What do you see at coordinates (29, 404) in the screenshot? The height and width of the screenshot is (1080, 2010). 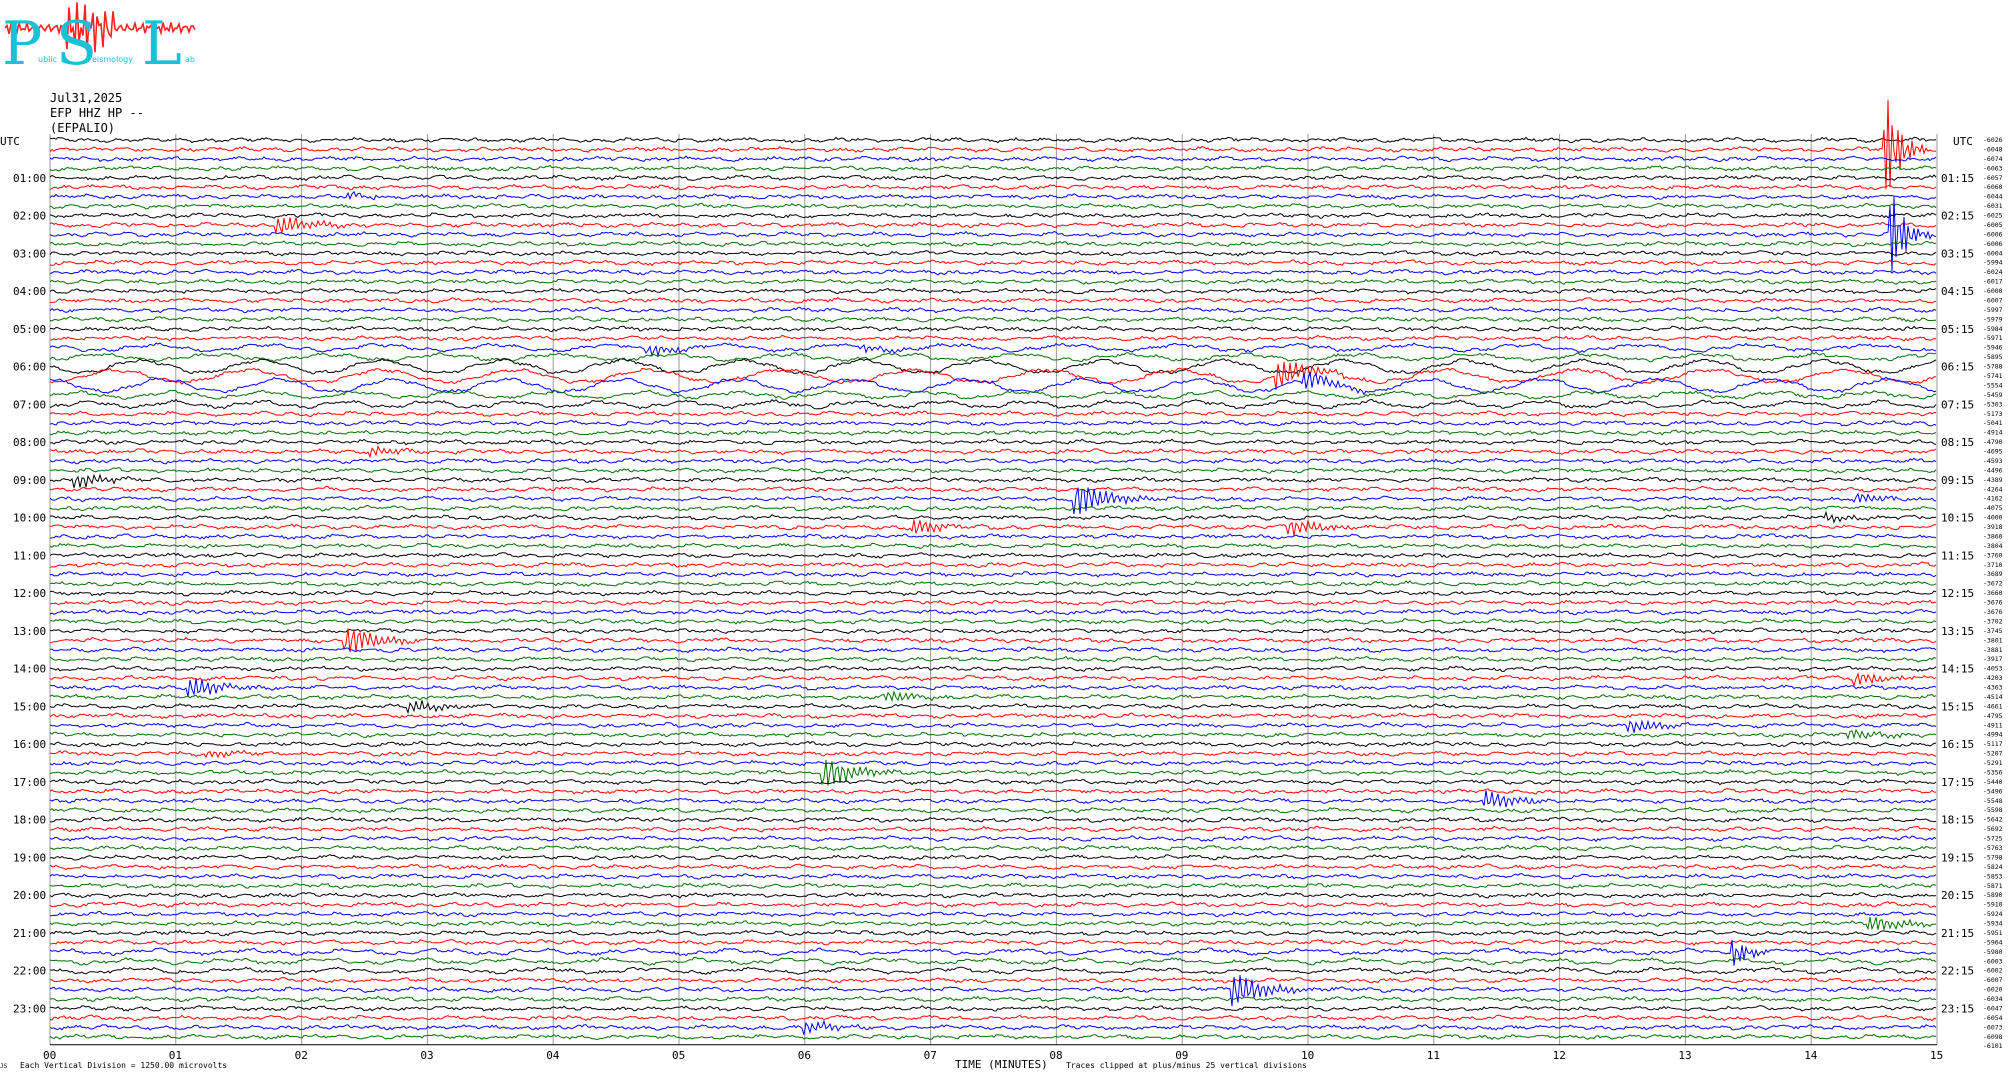 I see `left-hour-label: 07:00` at bounding box center [29, 404].